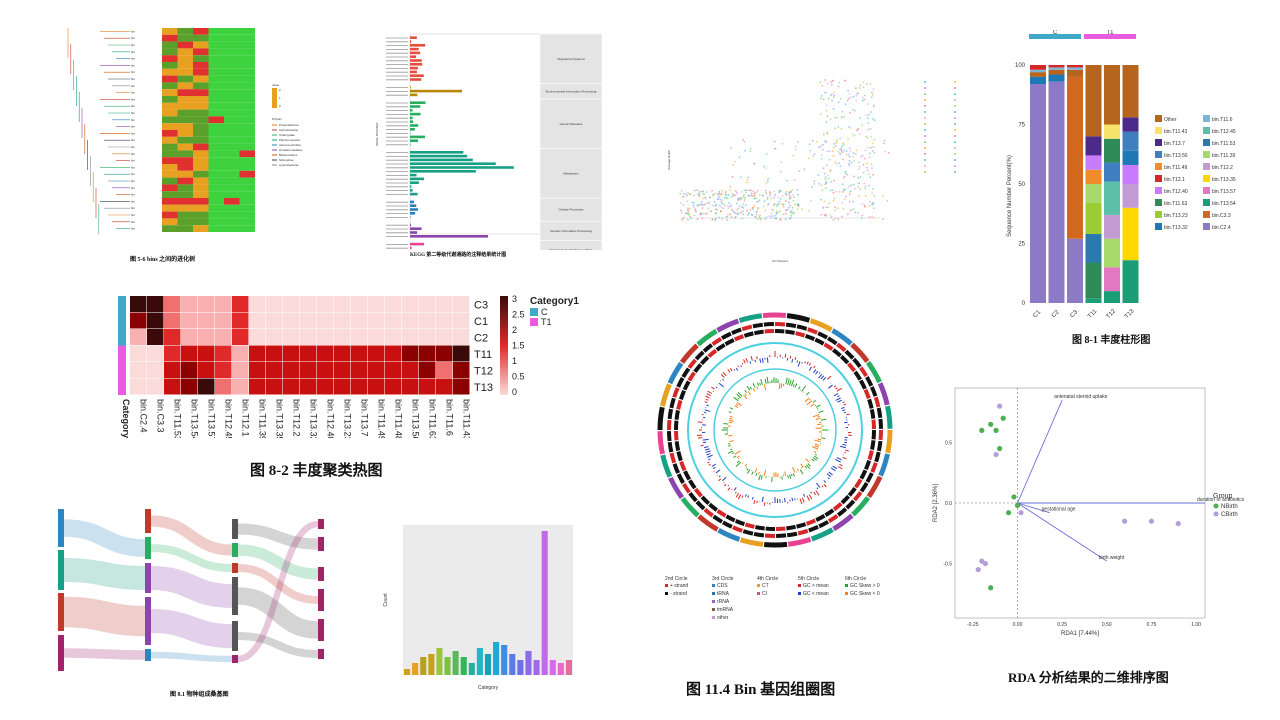 The image size is (1280, 720). What do you see at coordinates (514, 361) in the screenshot?
I see `heat82-scale-tick: 1` at bounding box center [514, 361].